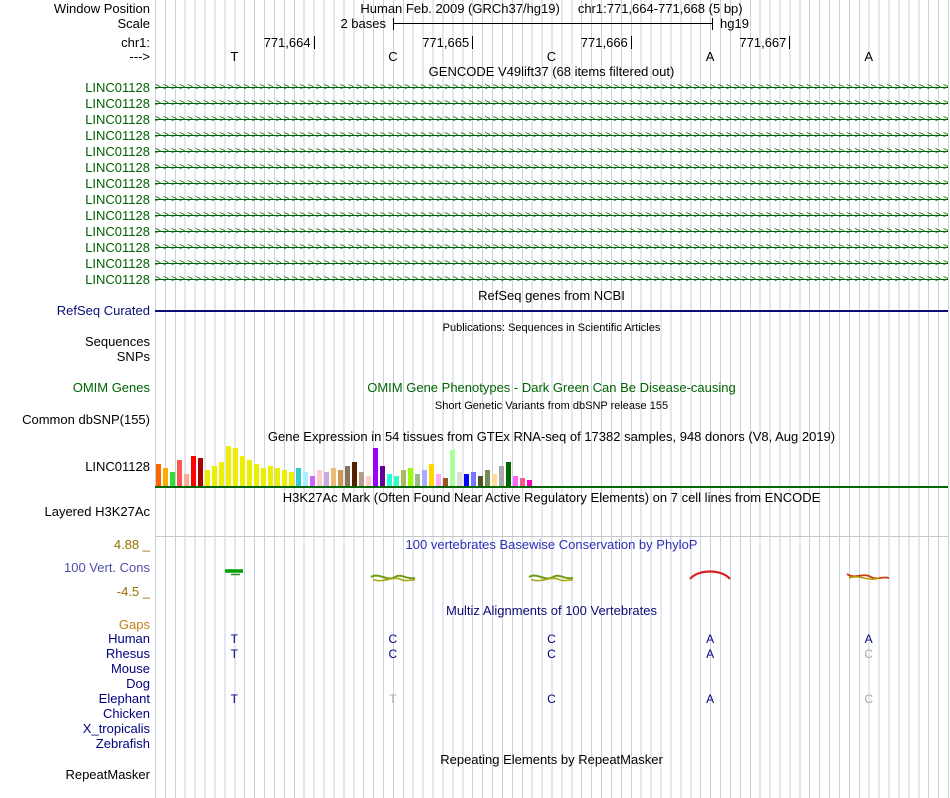  What do you see at coordinates (97, 511) in the screenshot?
I see `h3k27ac-label: Layered H3K27Ac` at bounding box center [97, 511].